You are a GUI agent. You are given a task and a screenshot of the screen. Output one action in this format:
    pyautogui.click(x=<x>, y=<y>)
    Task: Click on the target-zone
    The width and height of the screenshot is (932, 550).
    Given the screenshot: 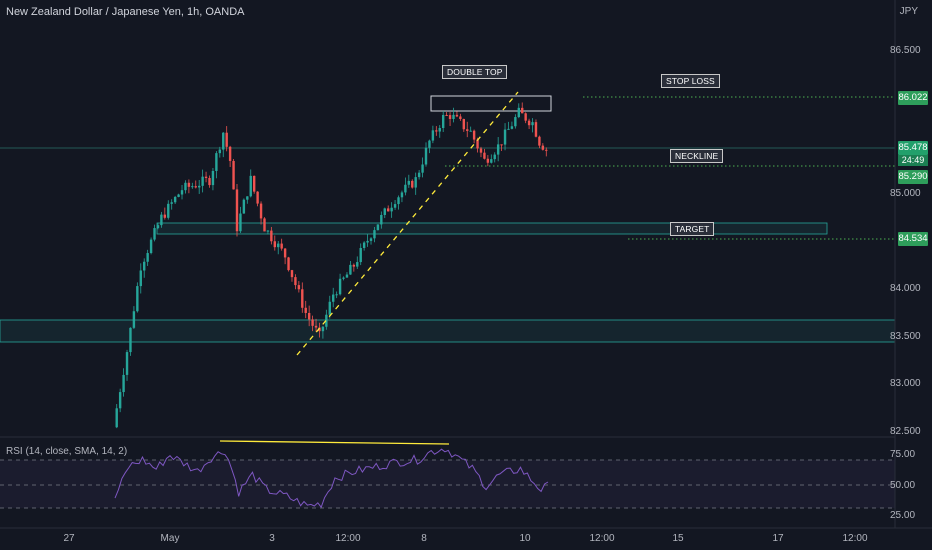 What is the action you would take?
    pyautogui.click(x=492, y=228)
    